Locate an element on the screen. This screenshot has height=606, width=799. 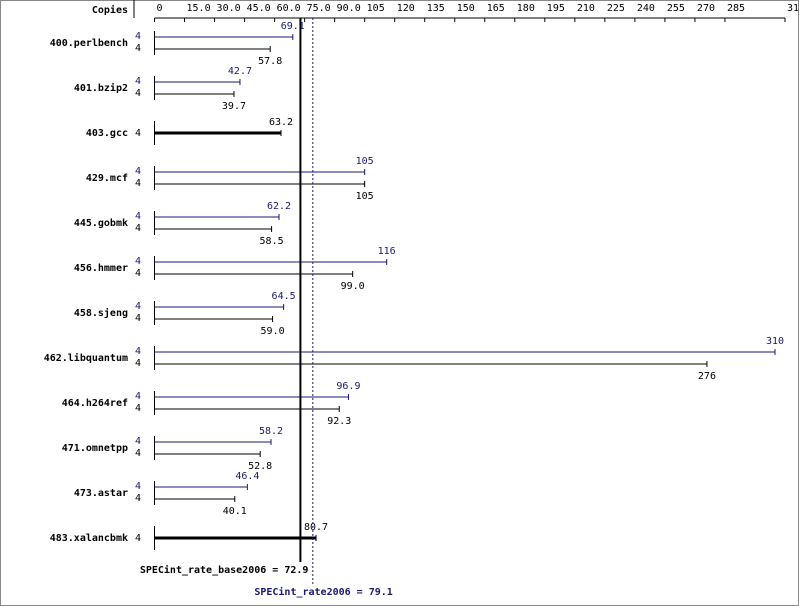
x-tick-label: 45.0 is located at coordinates (259, 8).